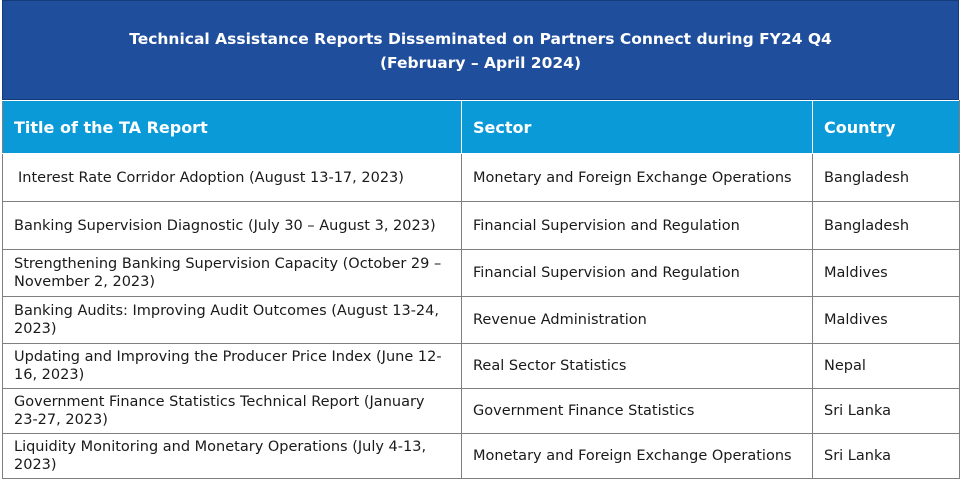  I want to click on column-header-title: Title of the TA Report, so click(232, 127).